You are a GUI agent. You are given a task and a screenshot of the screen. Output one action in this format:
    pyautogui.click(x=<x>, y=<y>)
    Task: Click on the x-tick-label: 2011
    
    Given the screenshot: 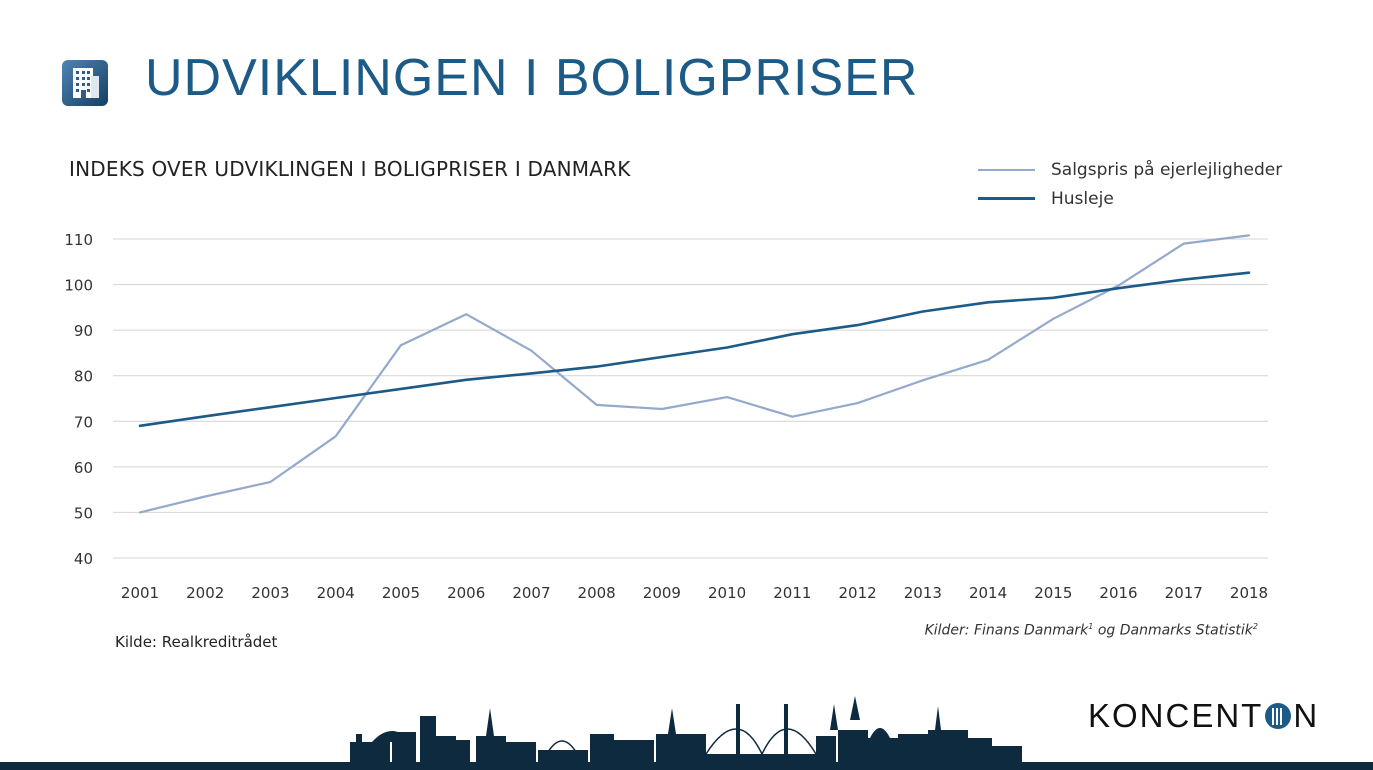 What is the action you would take?
    pyautogui.click(x=792, y=593)
    